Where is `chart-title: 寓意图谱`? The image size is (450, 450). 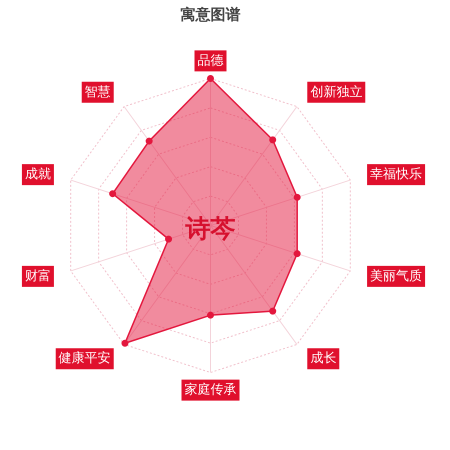
chart-title: 寓意图谱 is located at coordinates (210, 15).